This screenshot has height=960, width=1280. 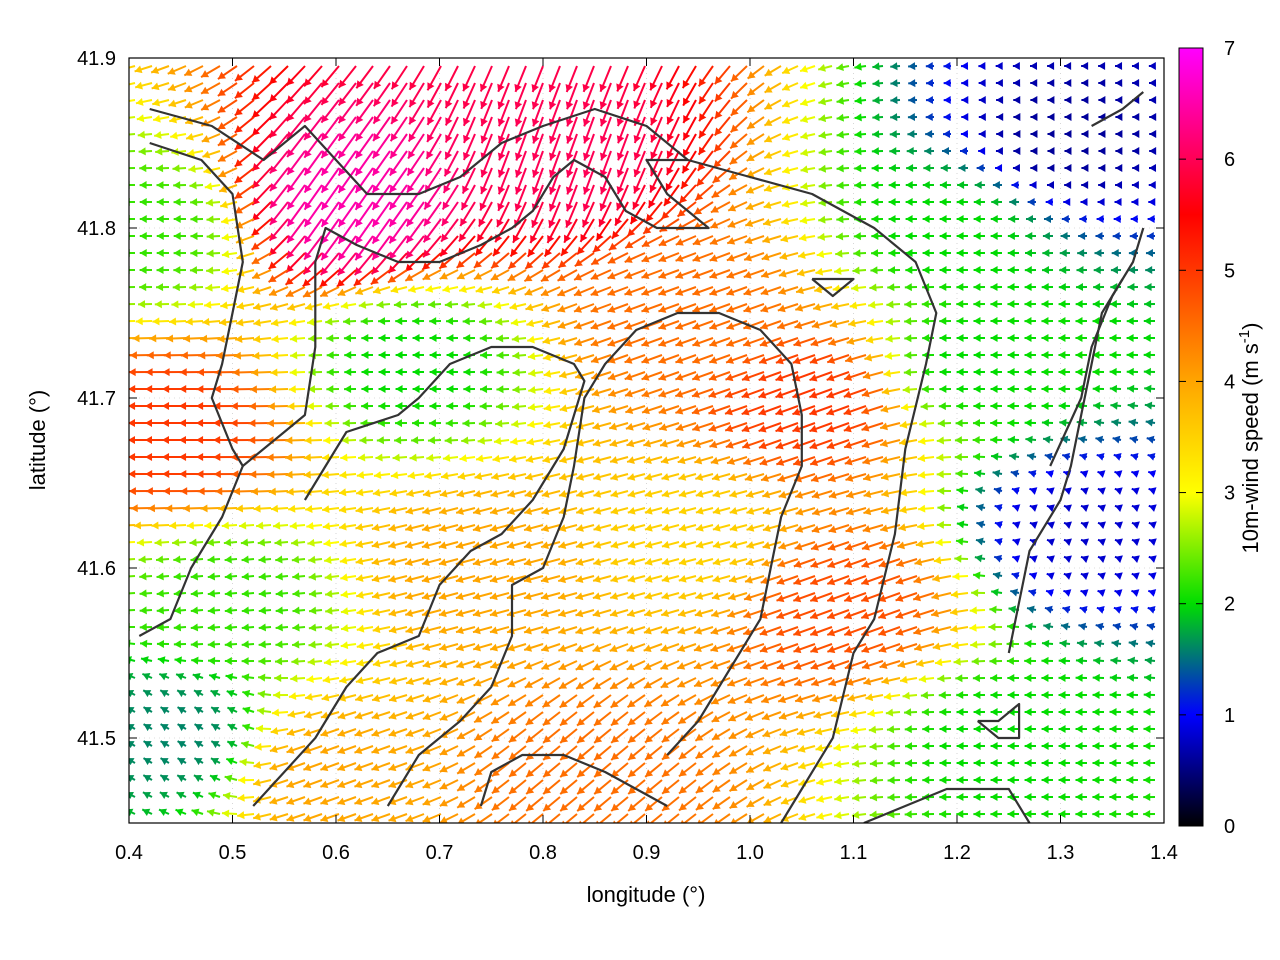 I want to click on x-axis-label: longitude (°), so click(x=646, y=894).